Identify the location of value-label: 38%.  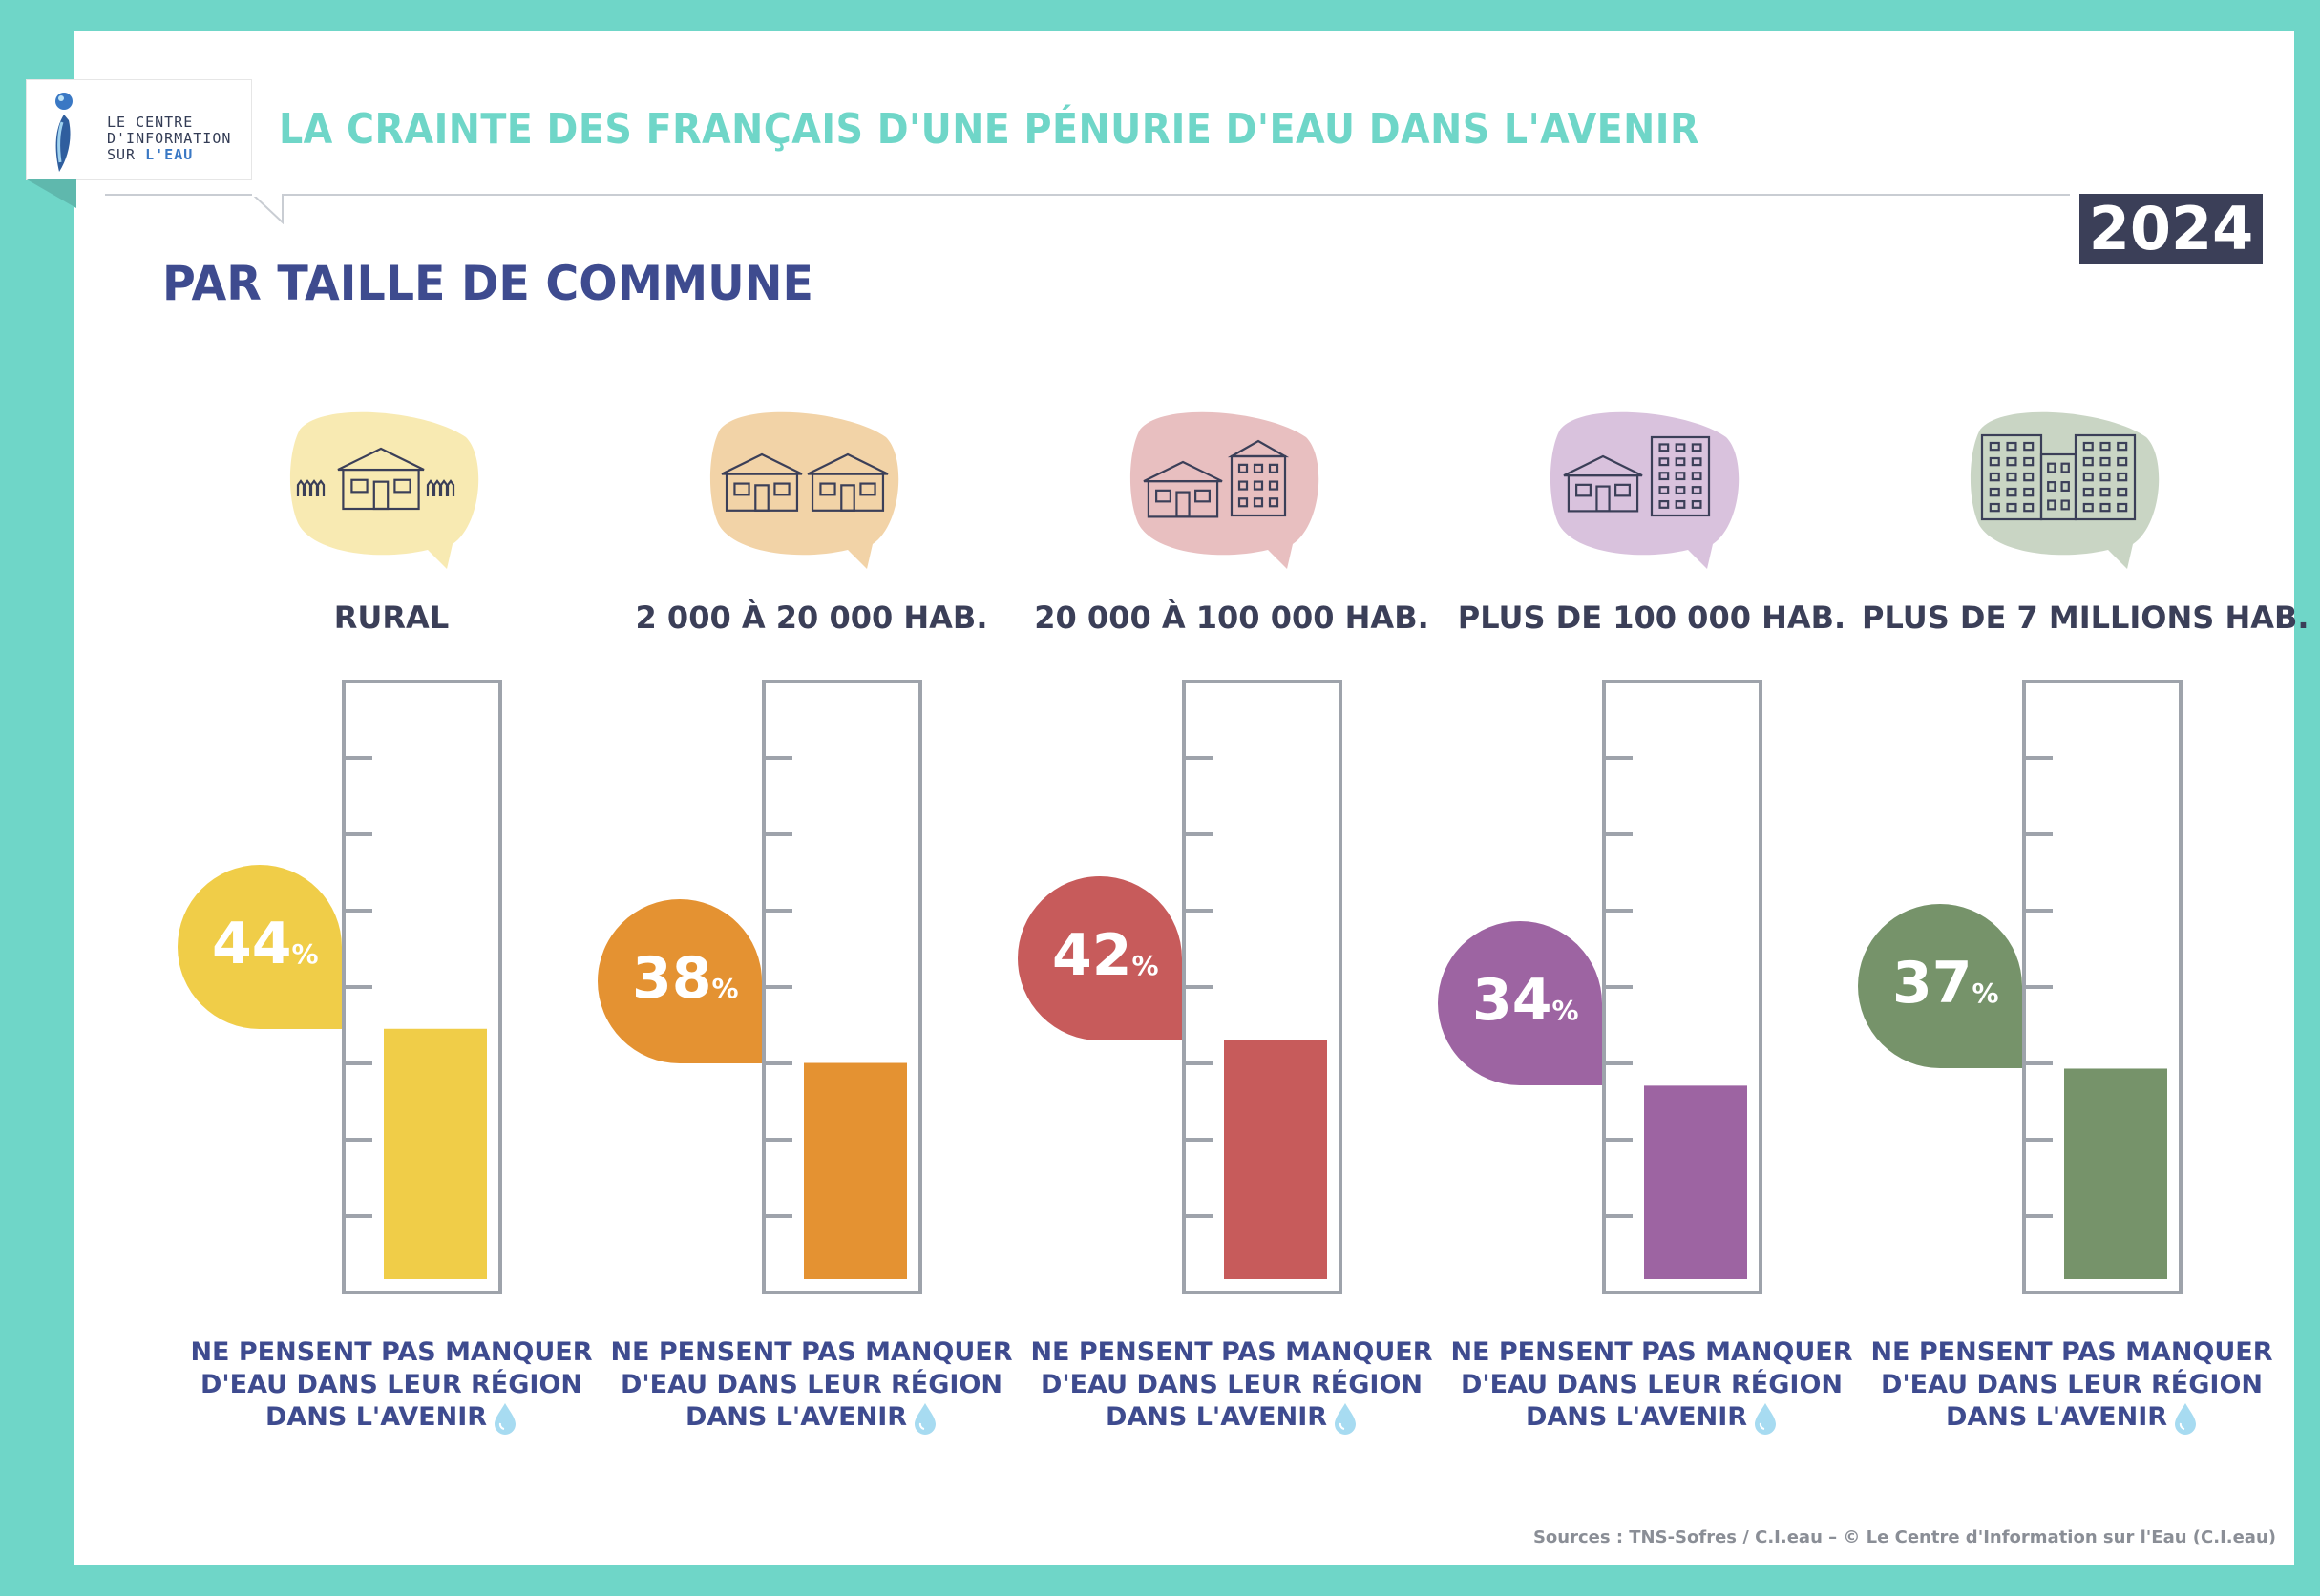
(685, 978).